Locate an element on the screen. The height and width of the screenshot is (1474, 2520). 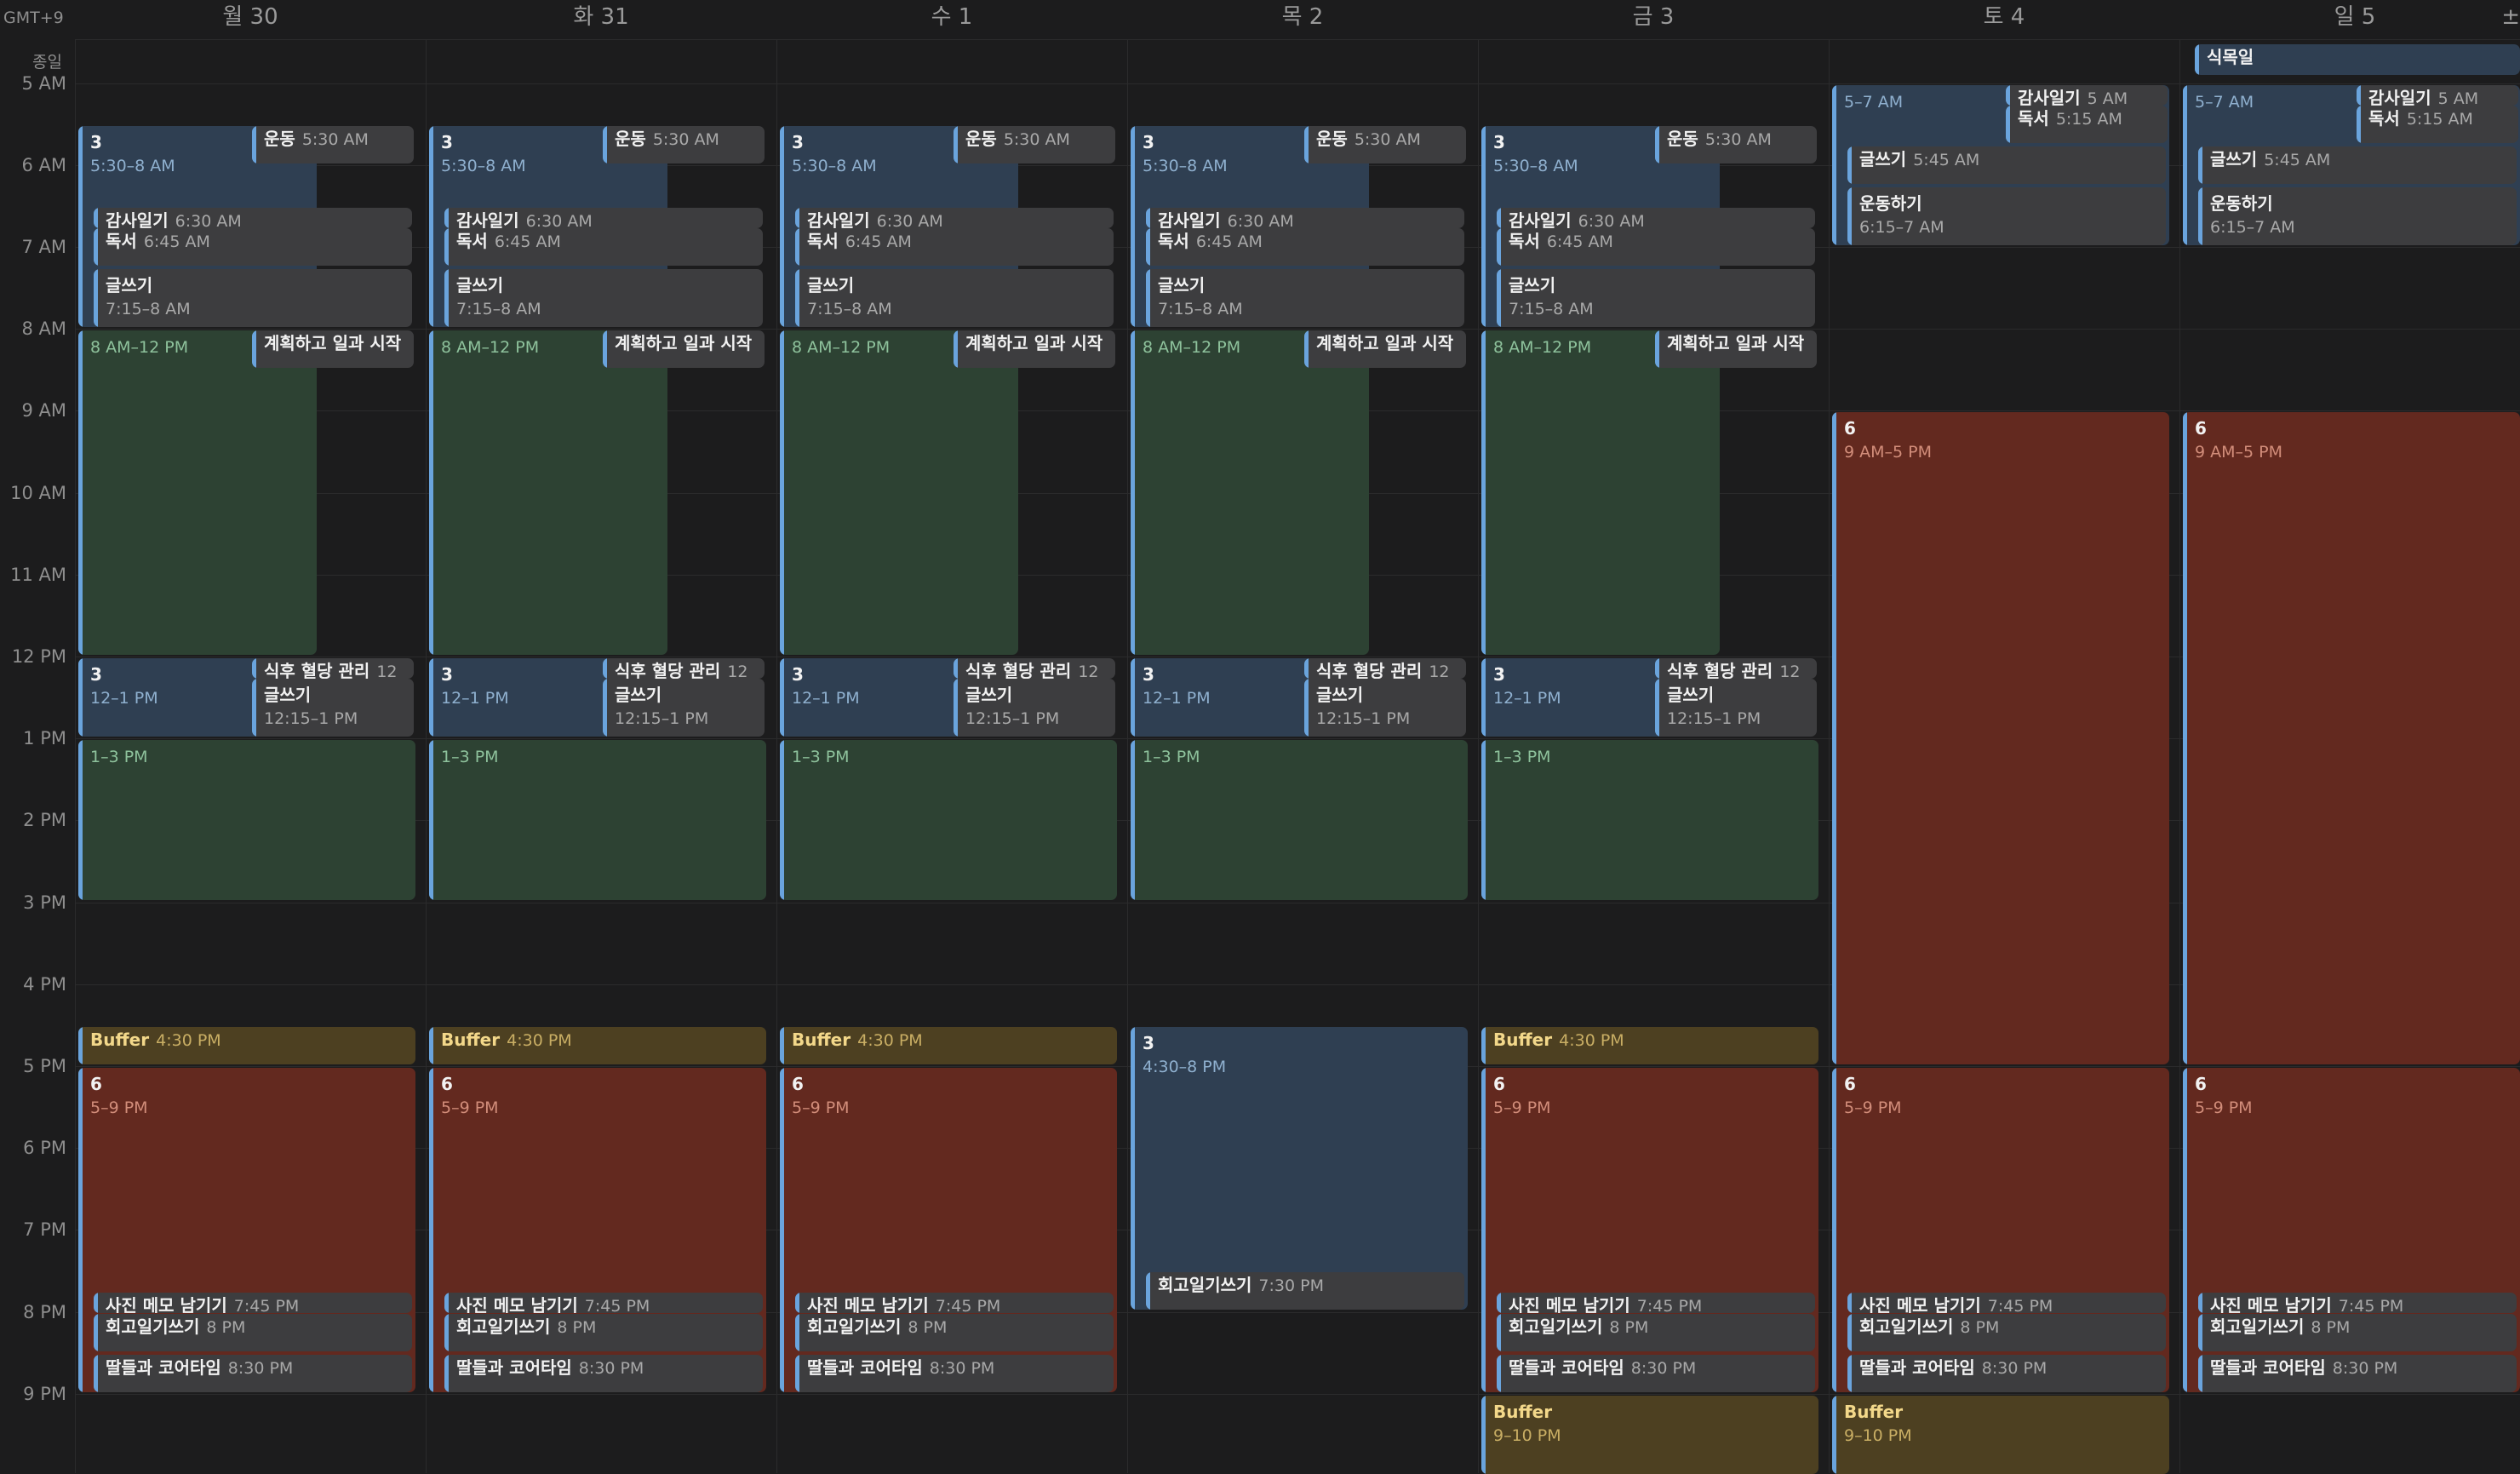
day-header: 일 5 is located at coordinates (2355, 17).